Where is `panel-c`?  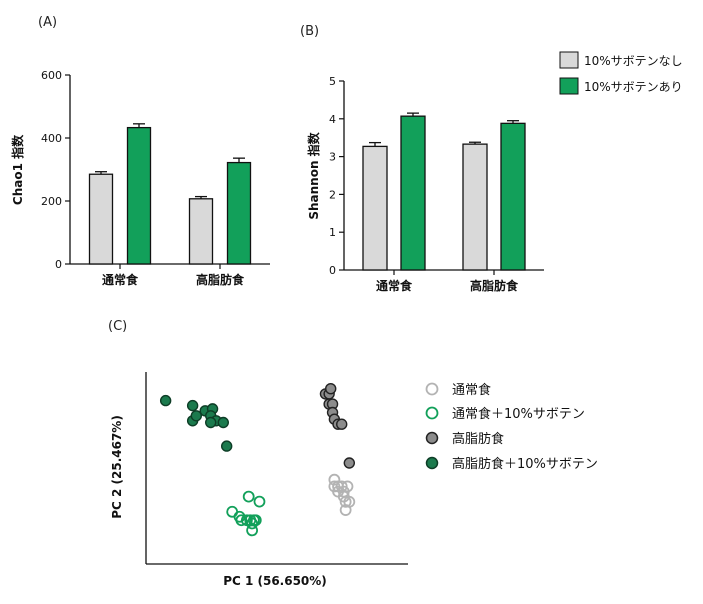
panel-c is located at coordinates (276, 468).